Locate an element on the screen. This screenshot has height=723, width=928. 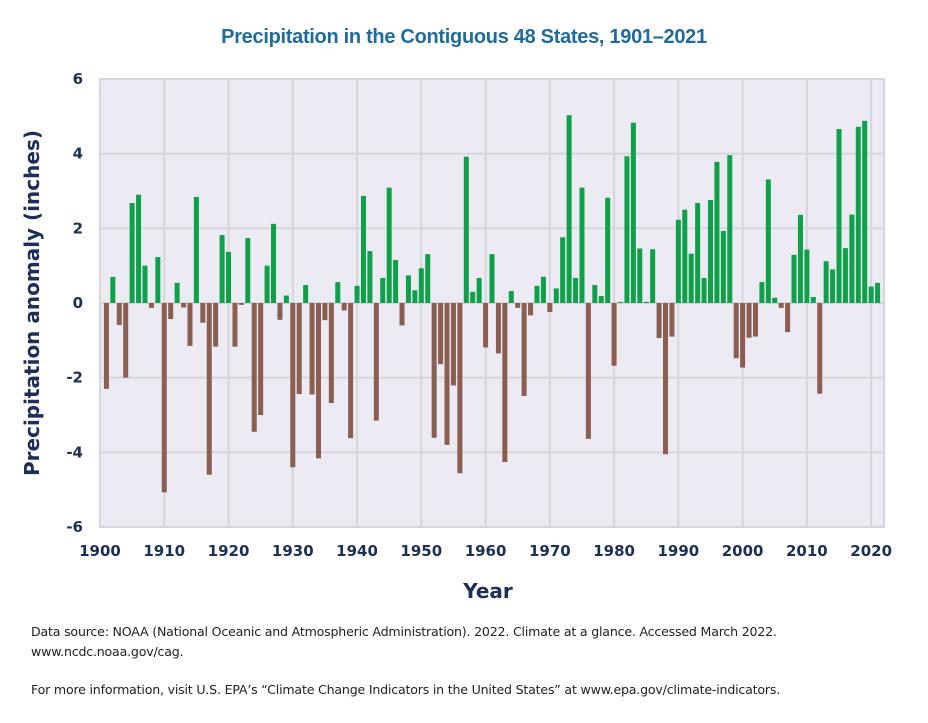
bar-1920 is located at coordinates (229, 277).